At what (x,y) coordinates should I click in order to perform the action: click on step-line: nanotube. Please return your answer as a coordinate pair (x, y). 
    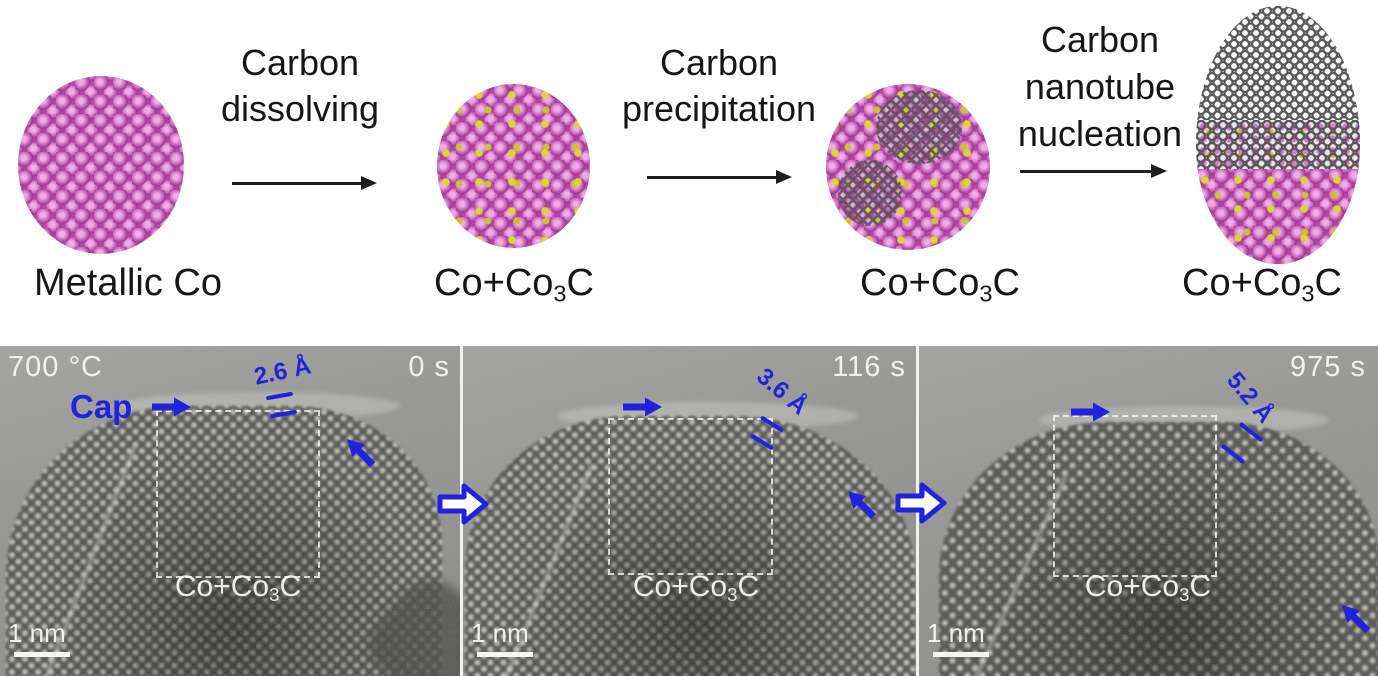
    Looking at the image, I should click on (1100, 86).